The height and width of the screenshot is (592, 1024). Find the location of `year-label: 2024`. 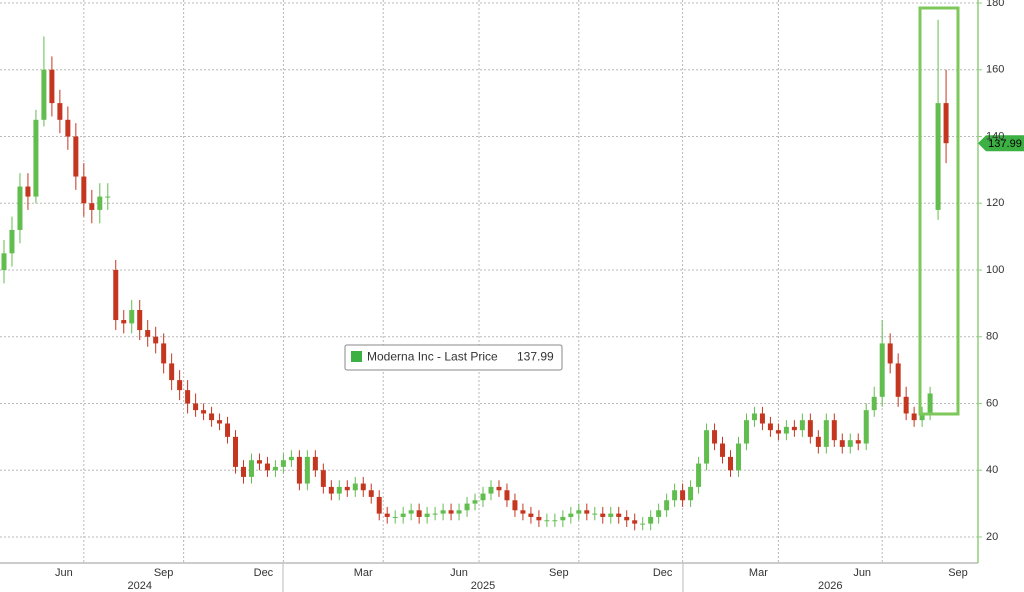

year-label: 2024 is located at coordinates (139, 586).